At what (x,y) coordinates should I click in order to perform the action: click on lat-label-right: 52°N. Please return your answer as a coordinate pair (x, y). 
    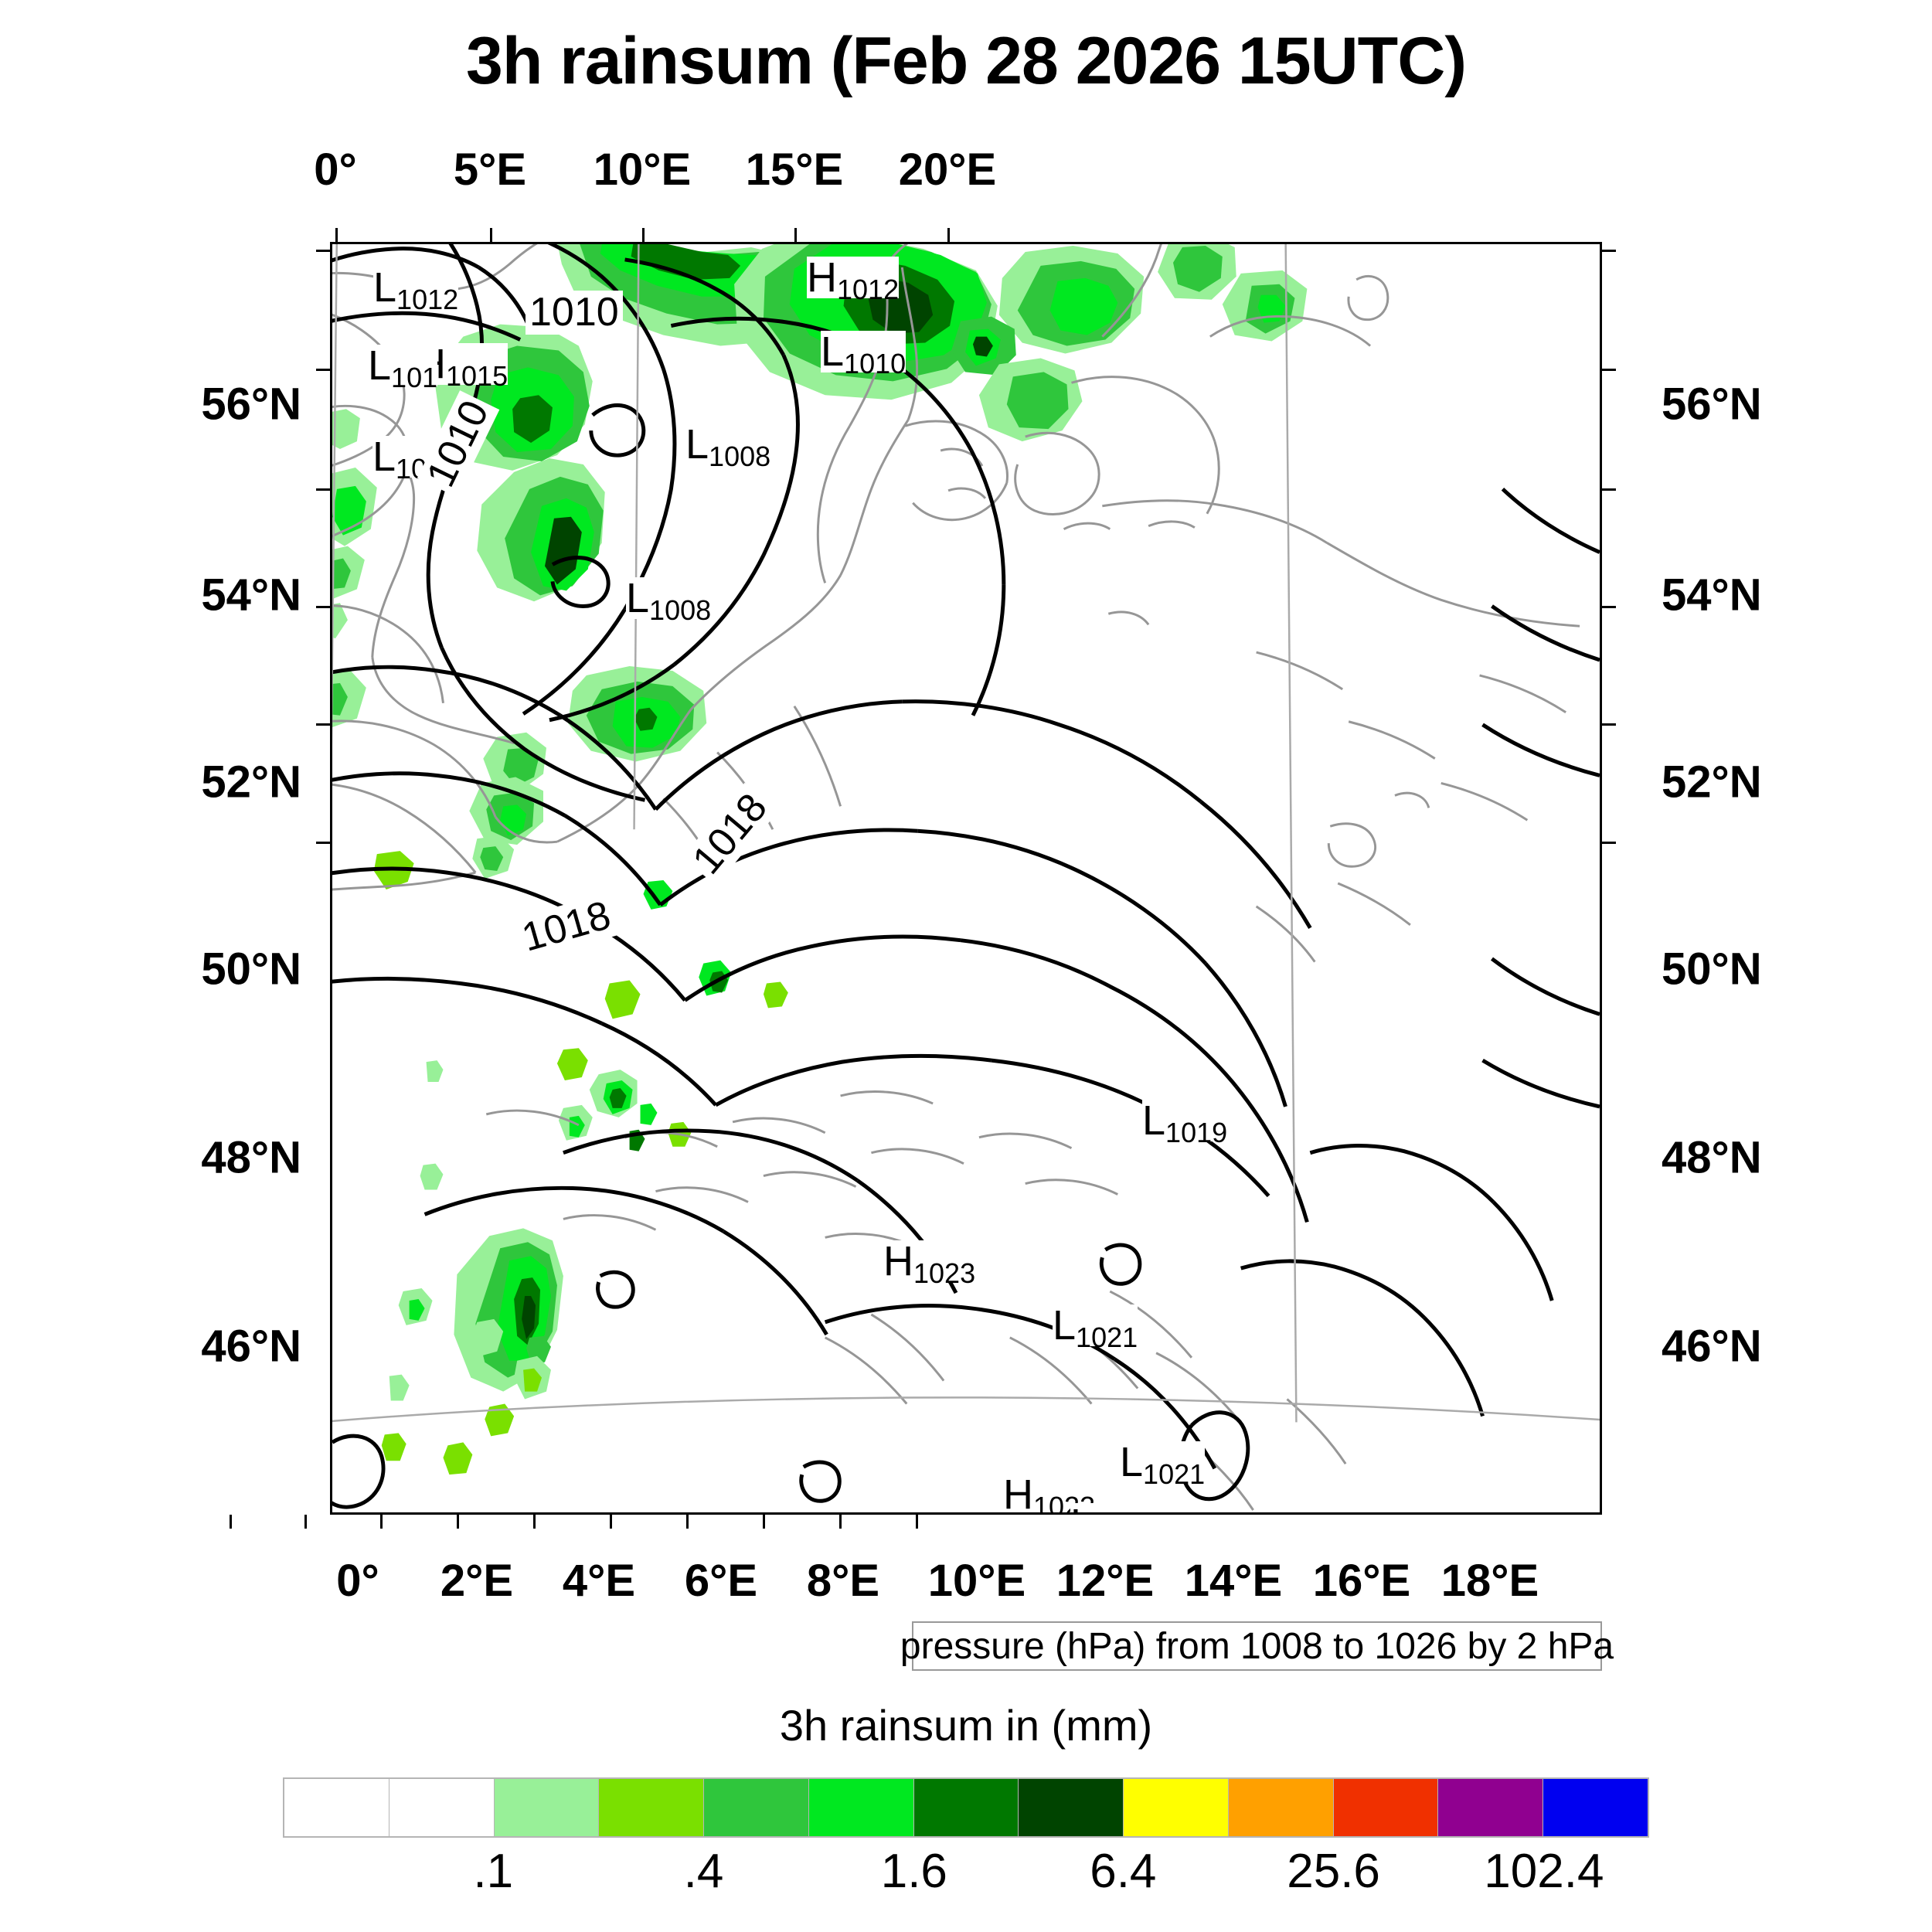
    Looking at the image, I should click on (1712, 783).